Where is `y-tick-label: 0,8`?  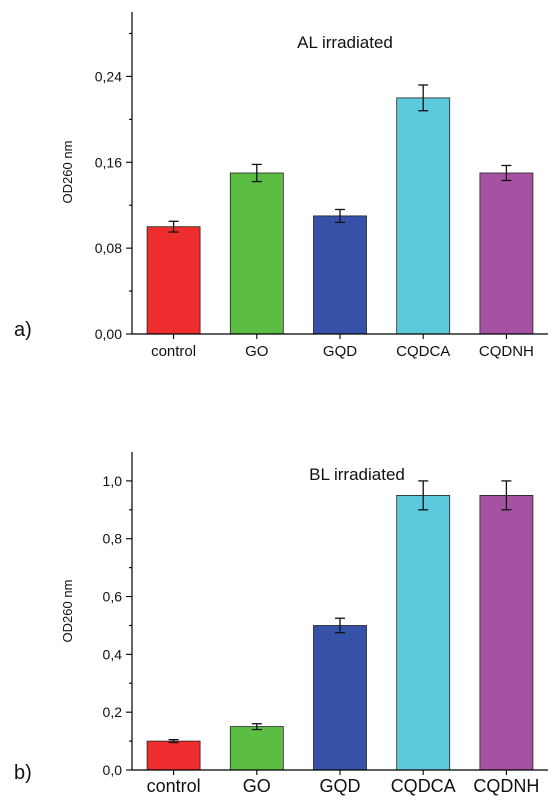
y-tick-label: 0,8 is located at coordinates (113, 539).